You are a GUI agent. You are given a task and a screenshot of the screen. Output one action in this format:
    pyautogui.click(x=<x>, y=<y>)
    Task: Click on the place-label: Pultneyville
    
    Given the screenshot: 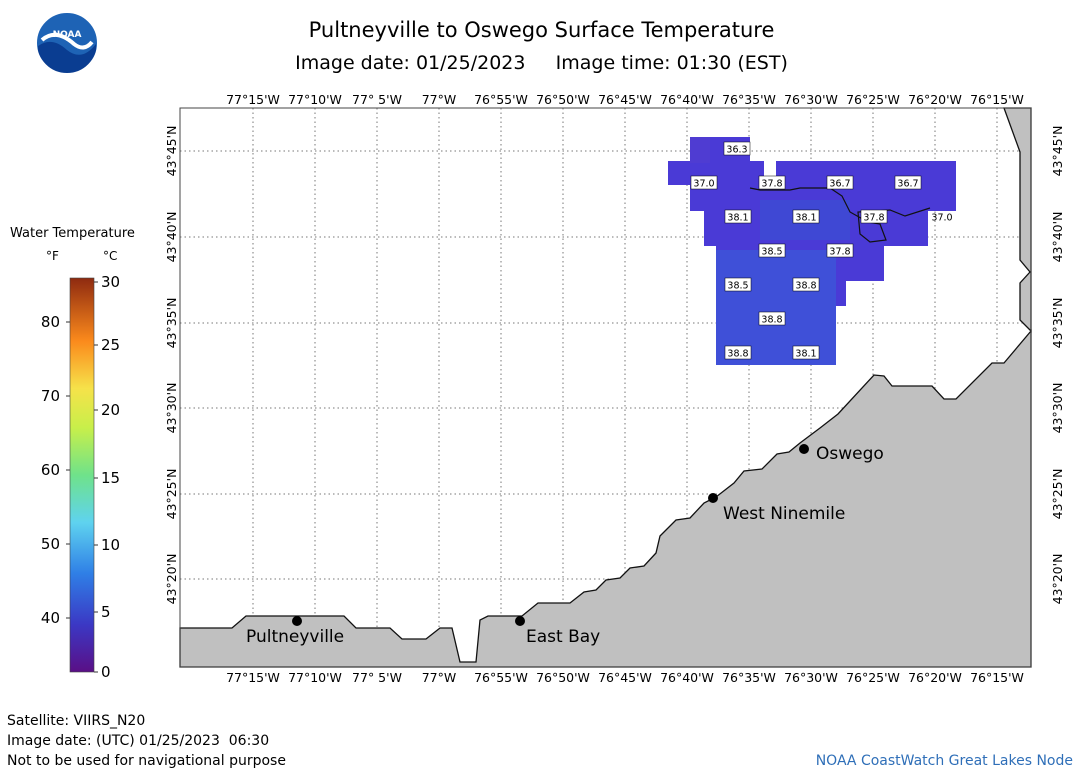 What is the action you would take?
    pyautogui.click(x=295, y=637)
    